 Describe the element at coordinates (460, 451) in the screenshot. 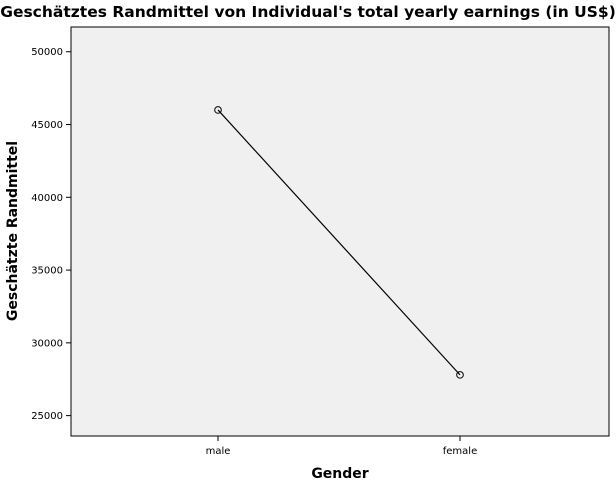

I see `x-tick-label-female: female` at that location.